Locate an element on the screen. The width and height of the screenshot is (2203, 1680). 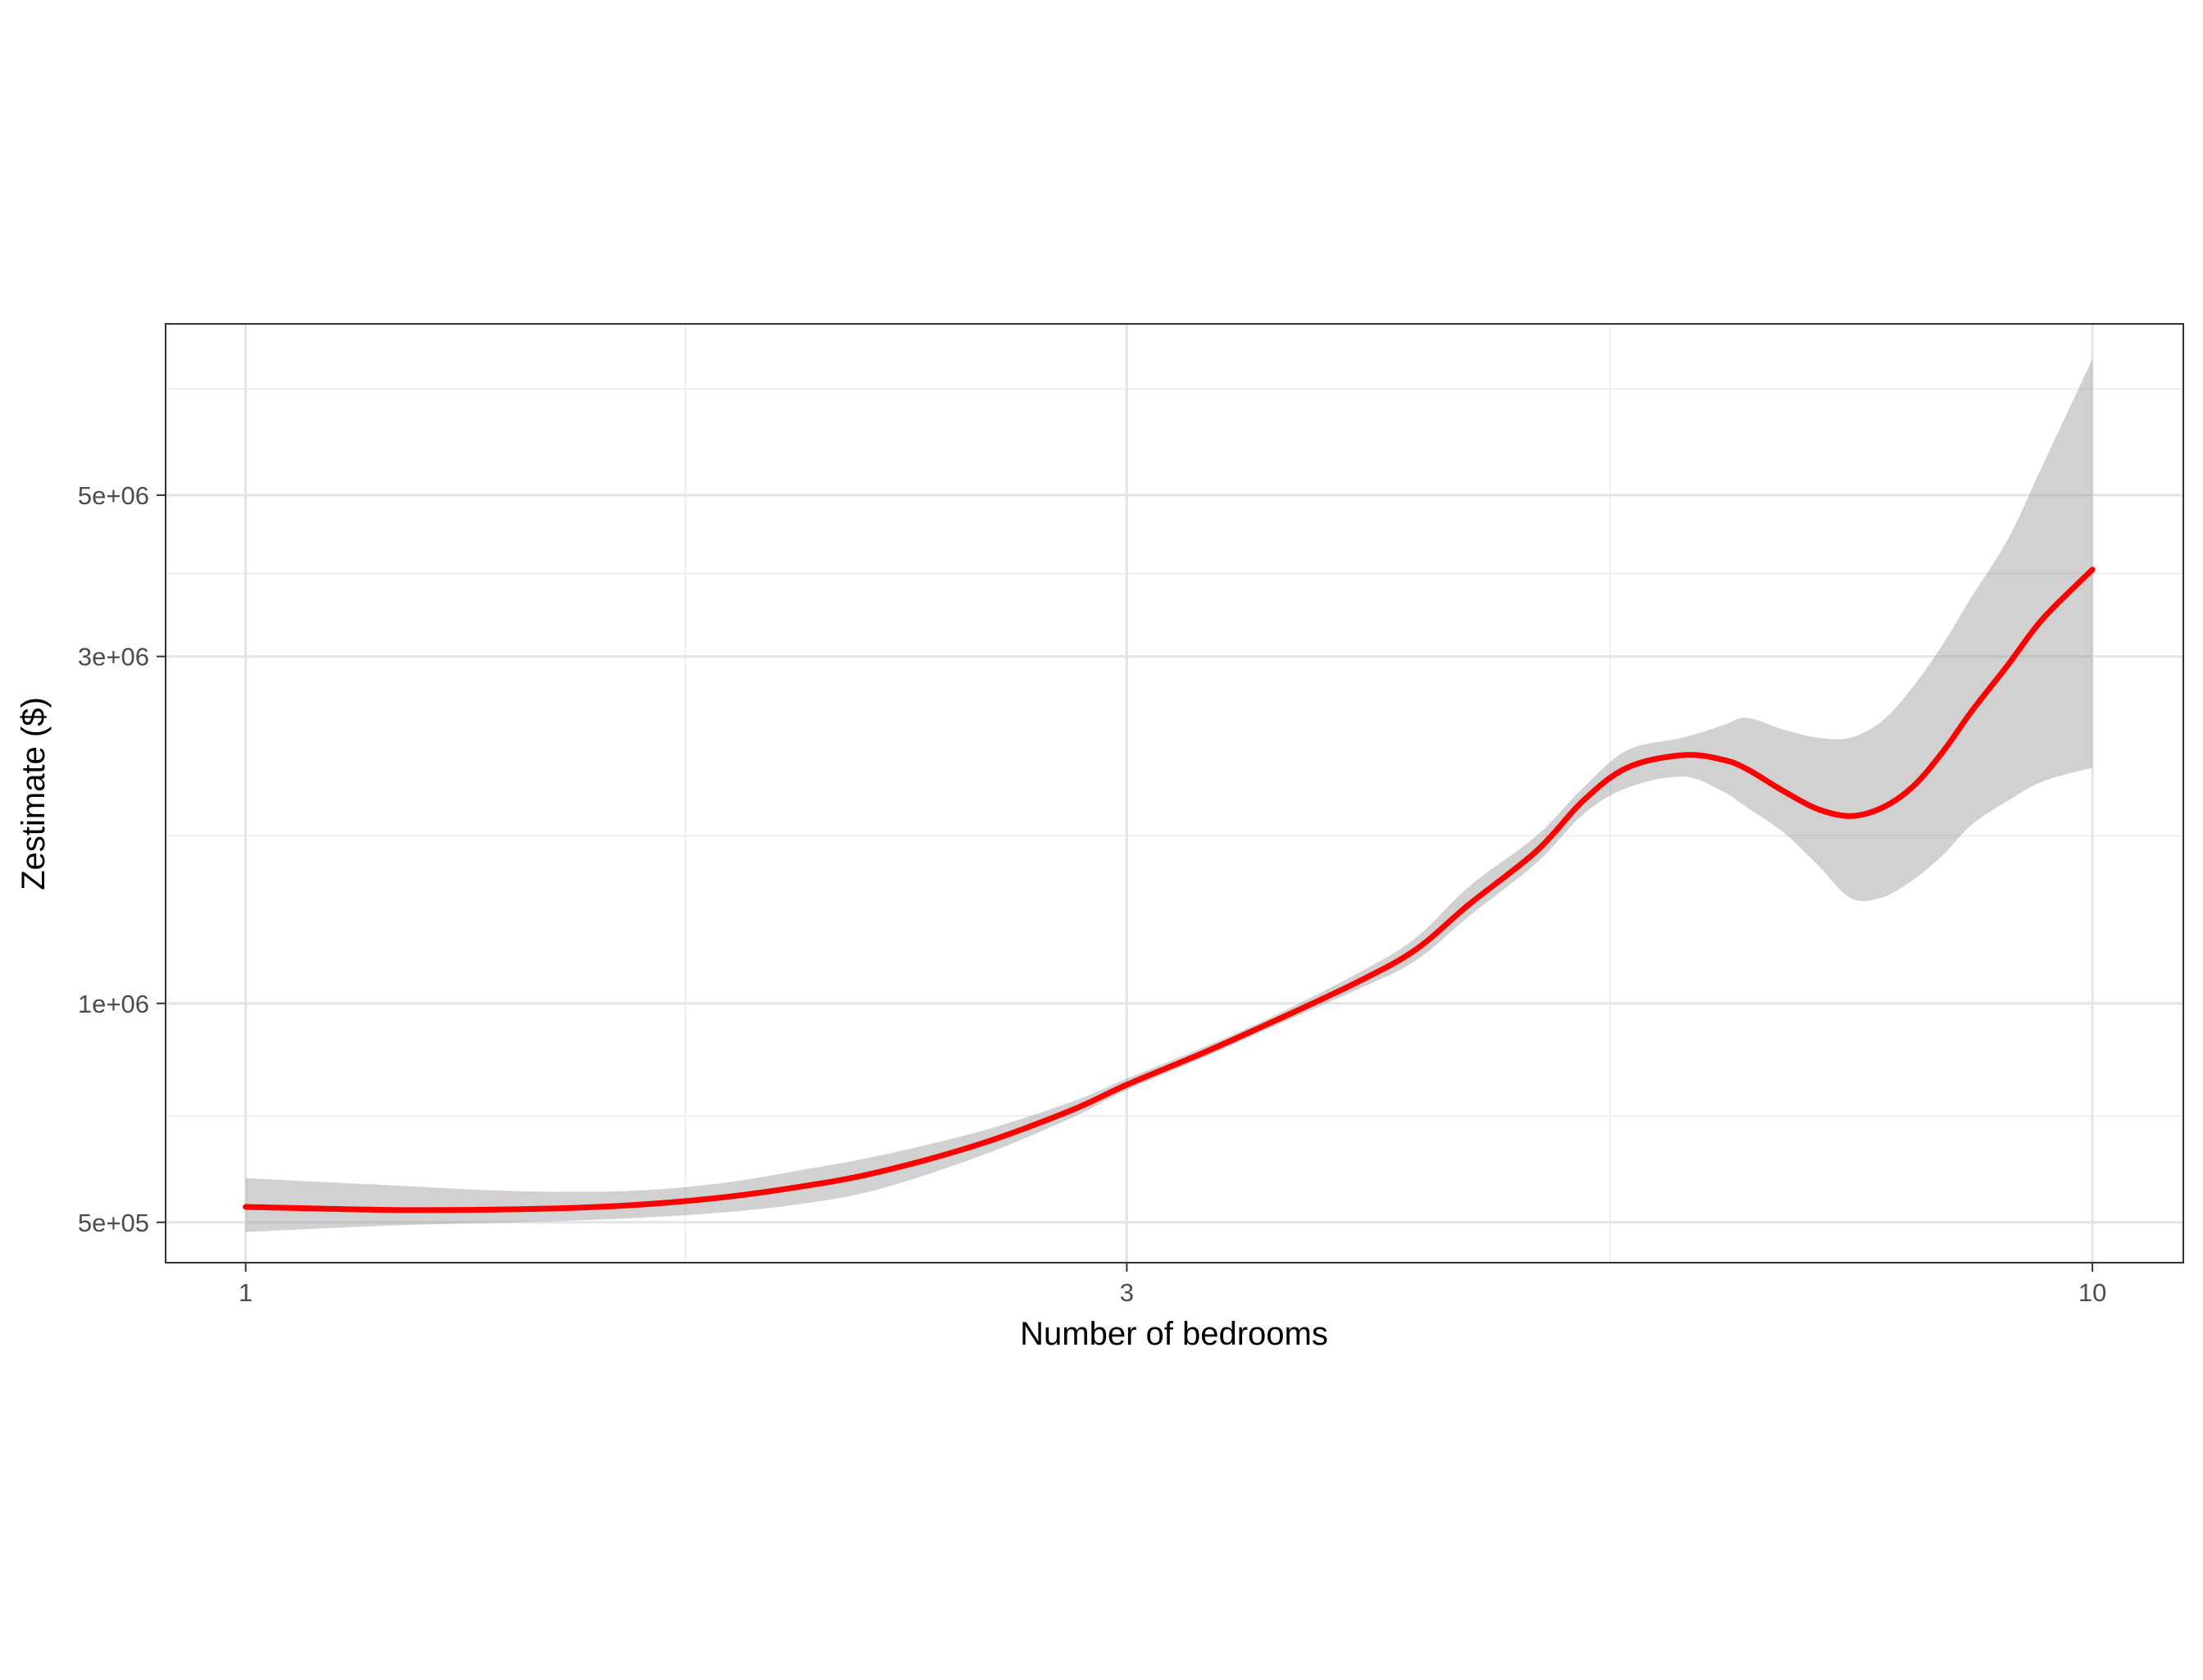
x-axis: 1 3 10 is located at coordinates (1172, 1285).